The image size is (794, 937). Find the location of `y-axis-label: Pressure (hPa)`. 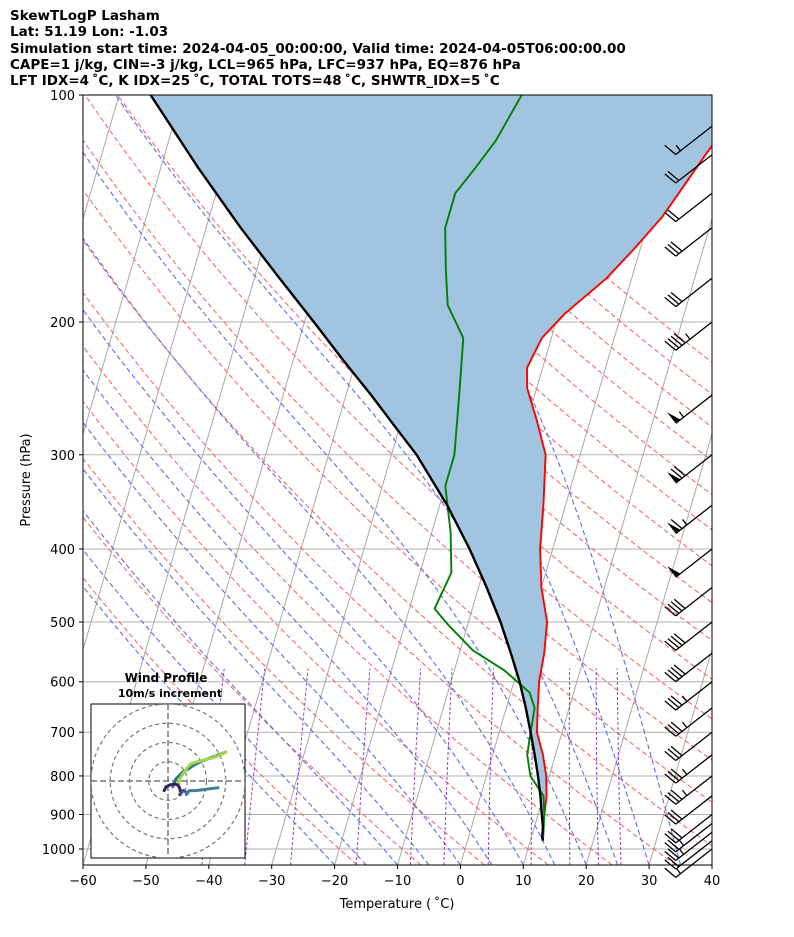

y-axis-label: Pressure (hPa) is located at coordinates (26, 479).